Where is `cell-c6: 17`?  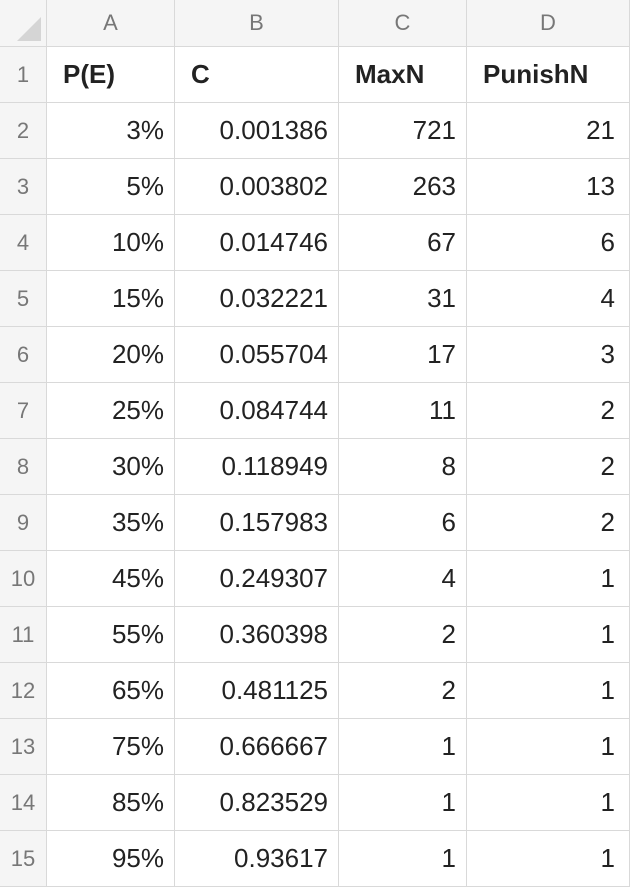 cell-c6: 17 is located at coordinates (403, 355).